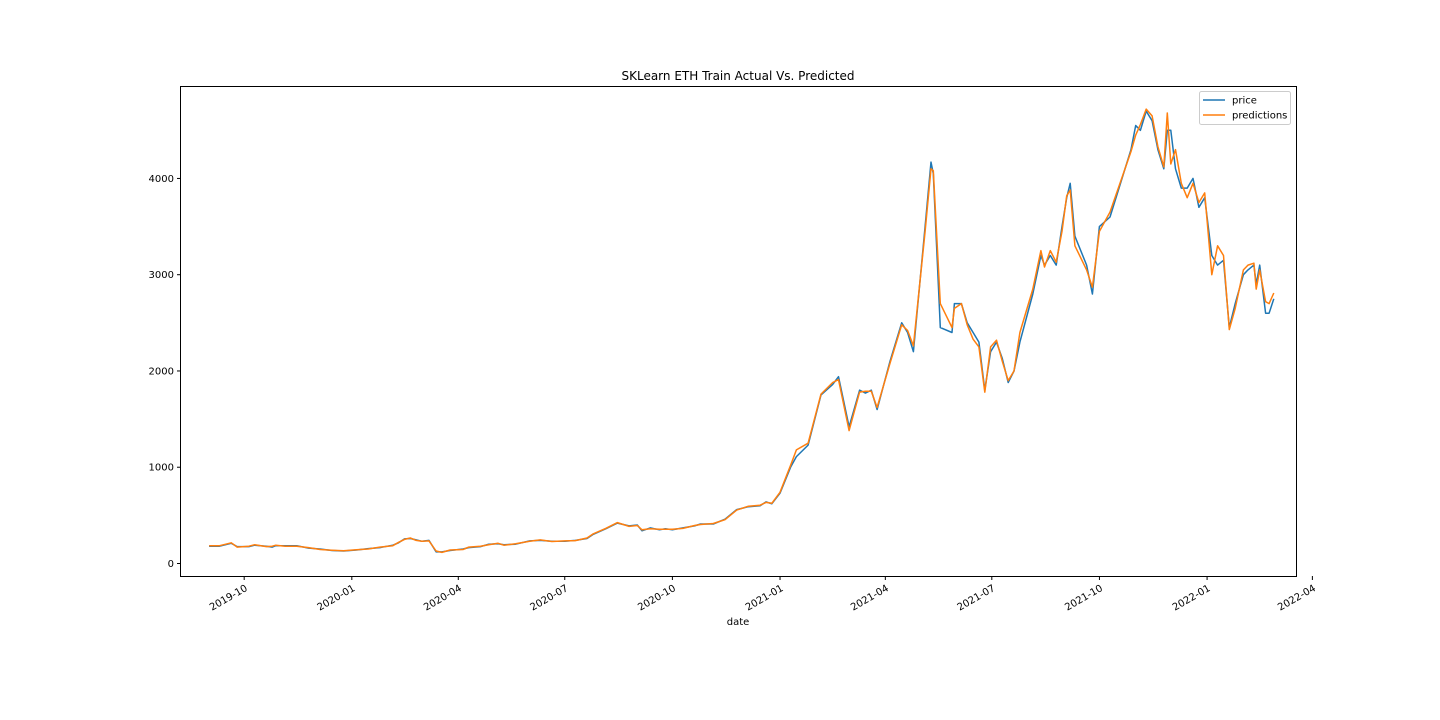  What do you see at coordinates (161, 468) in the screenshot?
I see `y-tick-label: 1000` at bounding box center [161, 468].